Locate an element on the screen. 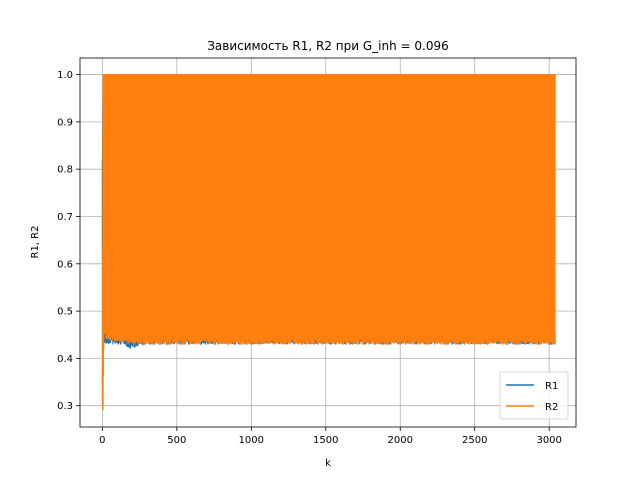 This screenshot has width=640, height=480. x-tick-label: 2000 is located at coordinates (400, 440).